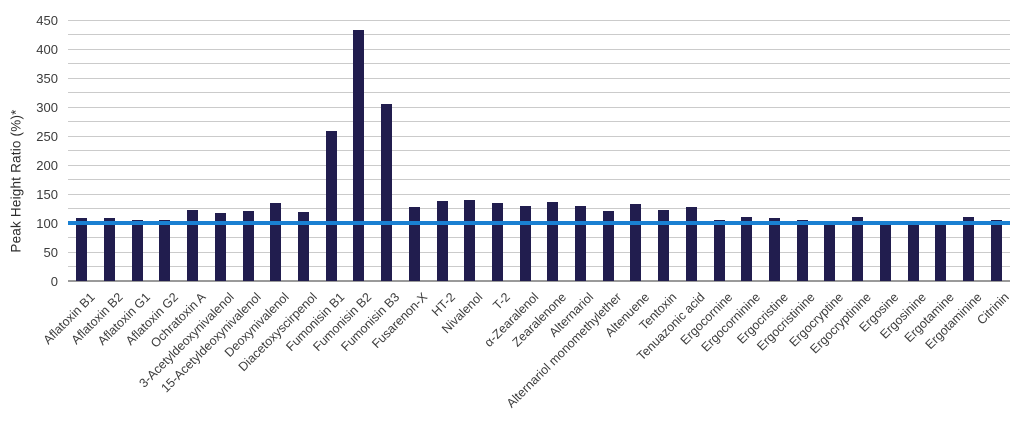 The height and width of the screenshot is (432, 1024). I want to click on bar-alternariol-monomethylether, so click(608, 245).